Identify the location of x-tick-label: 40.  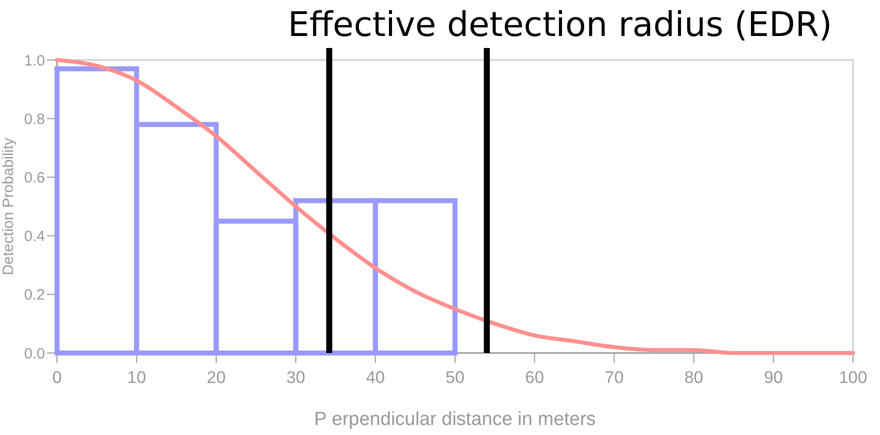
(375, 377).